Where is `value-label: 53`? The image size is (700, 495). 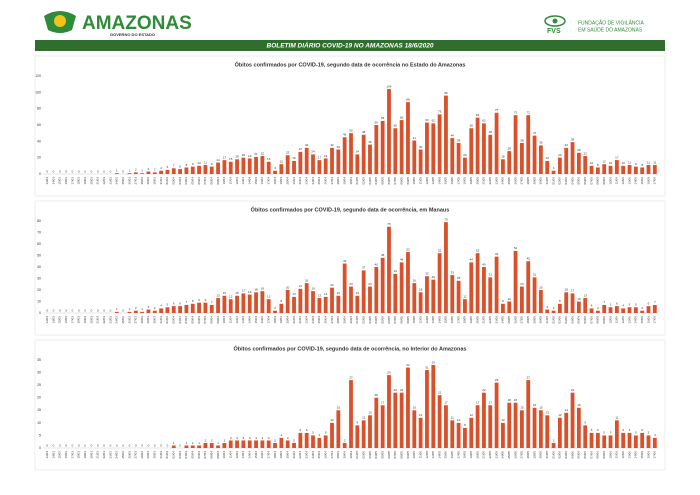 value-label: 53 is located at coordinates (408, 249).